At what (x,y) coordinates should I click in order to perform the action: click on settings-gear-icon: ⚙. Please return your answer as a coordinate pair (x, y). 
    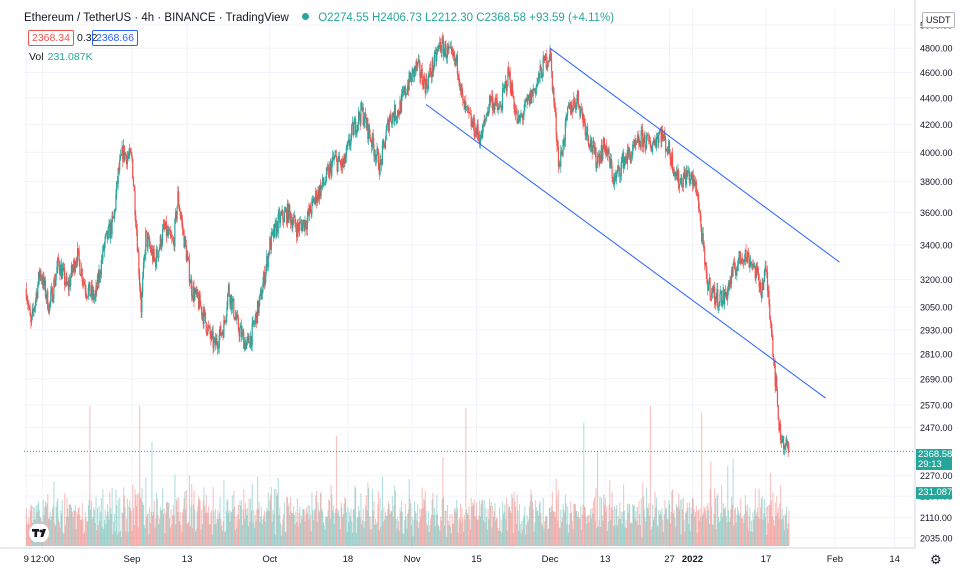
    Looking at the image, I should click on (936, 559).